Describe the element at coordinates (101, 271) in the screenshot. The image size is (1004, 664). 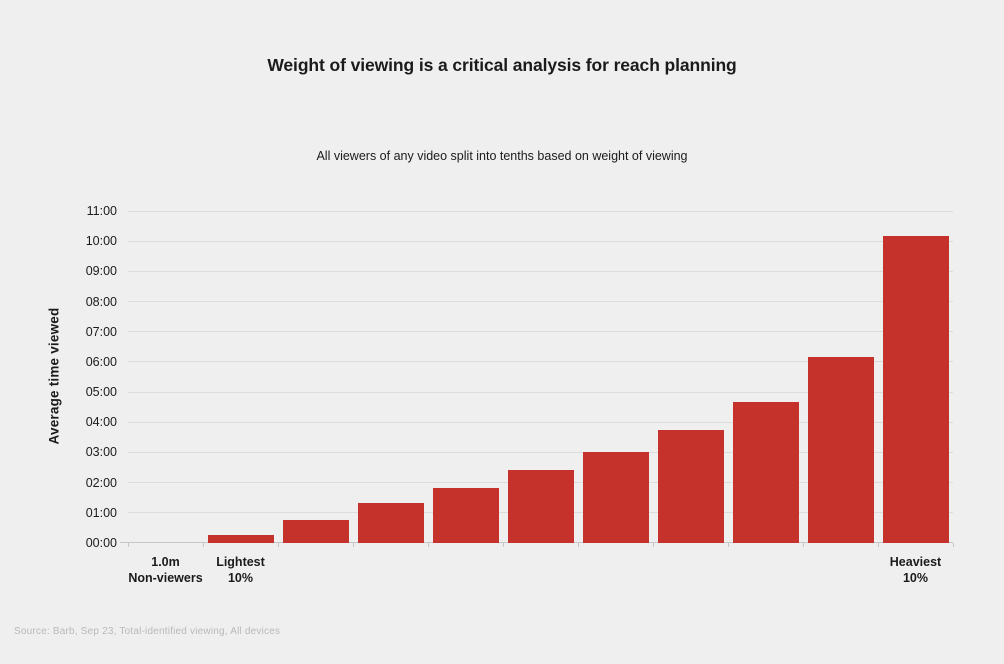
I see `y-tick-label: 09:00` at that location.